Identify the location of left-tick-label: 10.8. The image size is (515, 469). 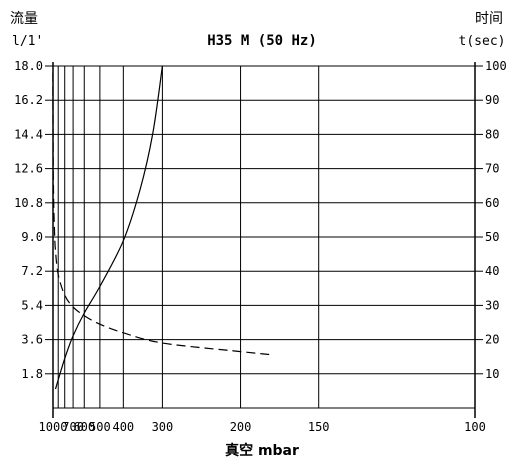
(28, 203).